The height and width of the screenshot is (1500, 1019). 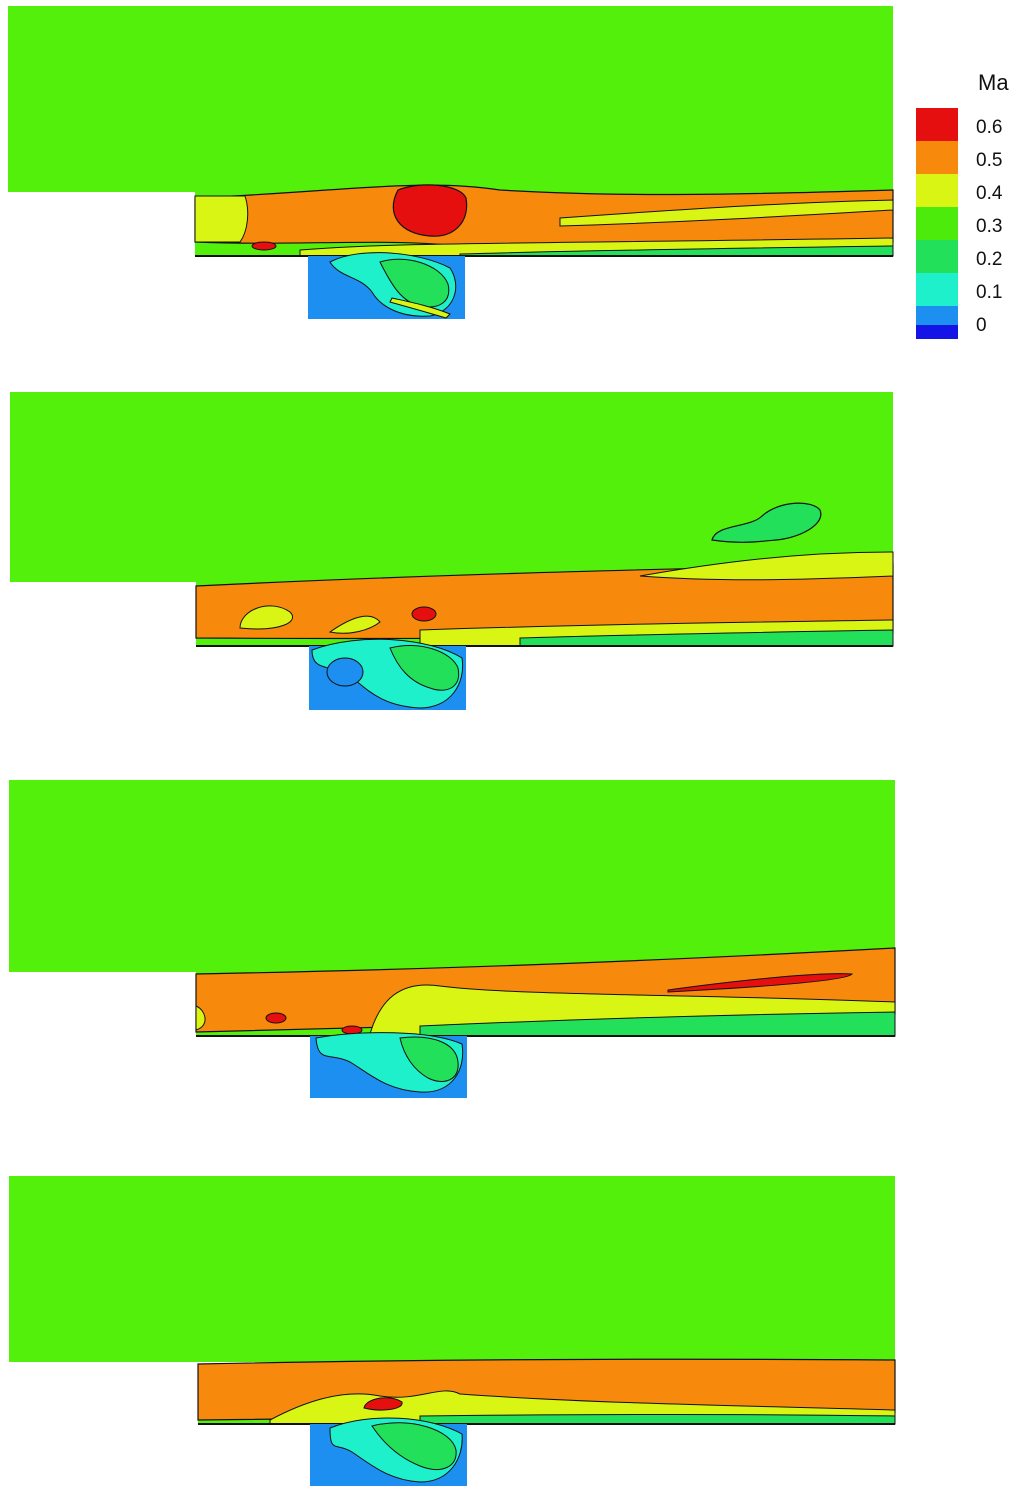 I want to click on legend-label: 0.6, so click(x=989, y=127).